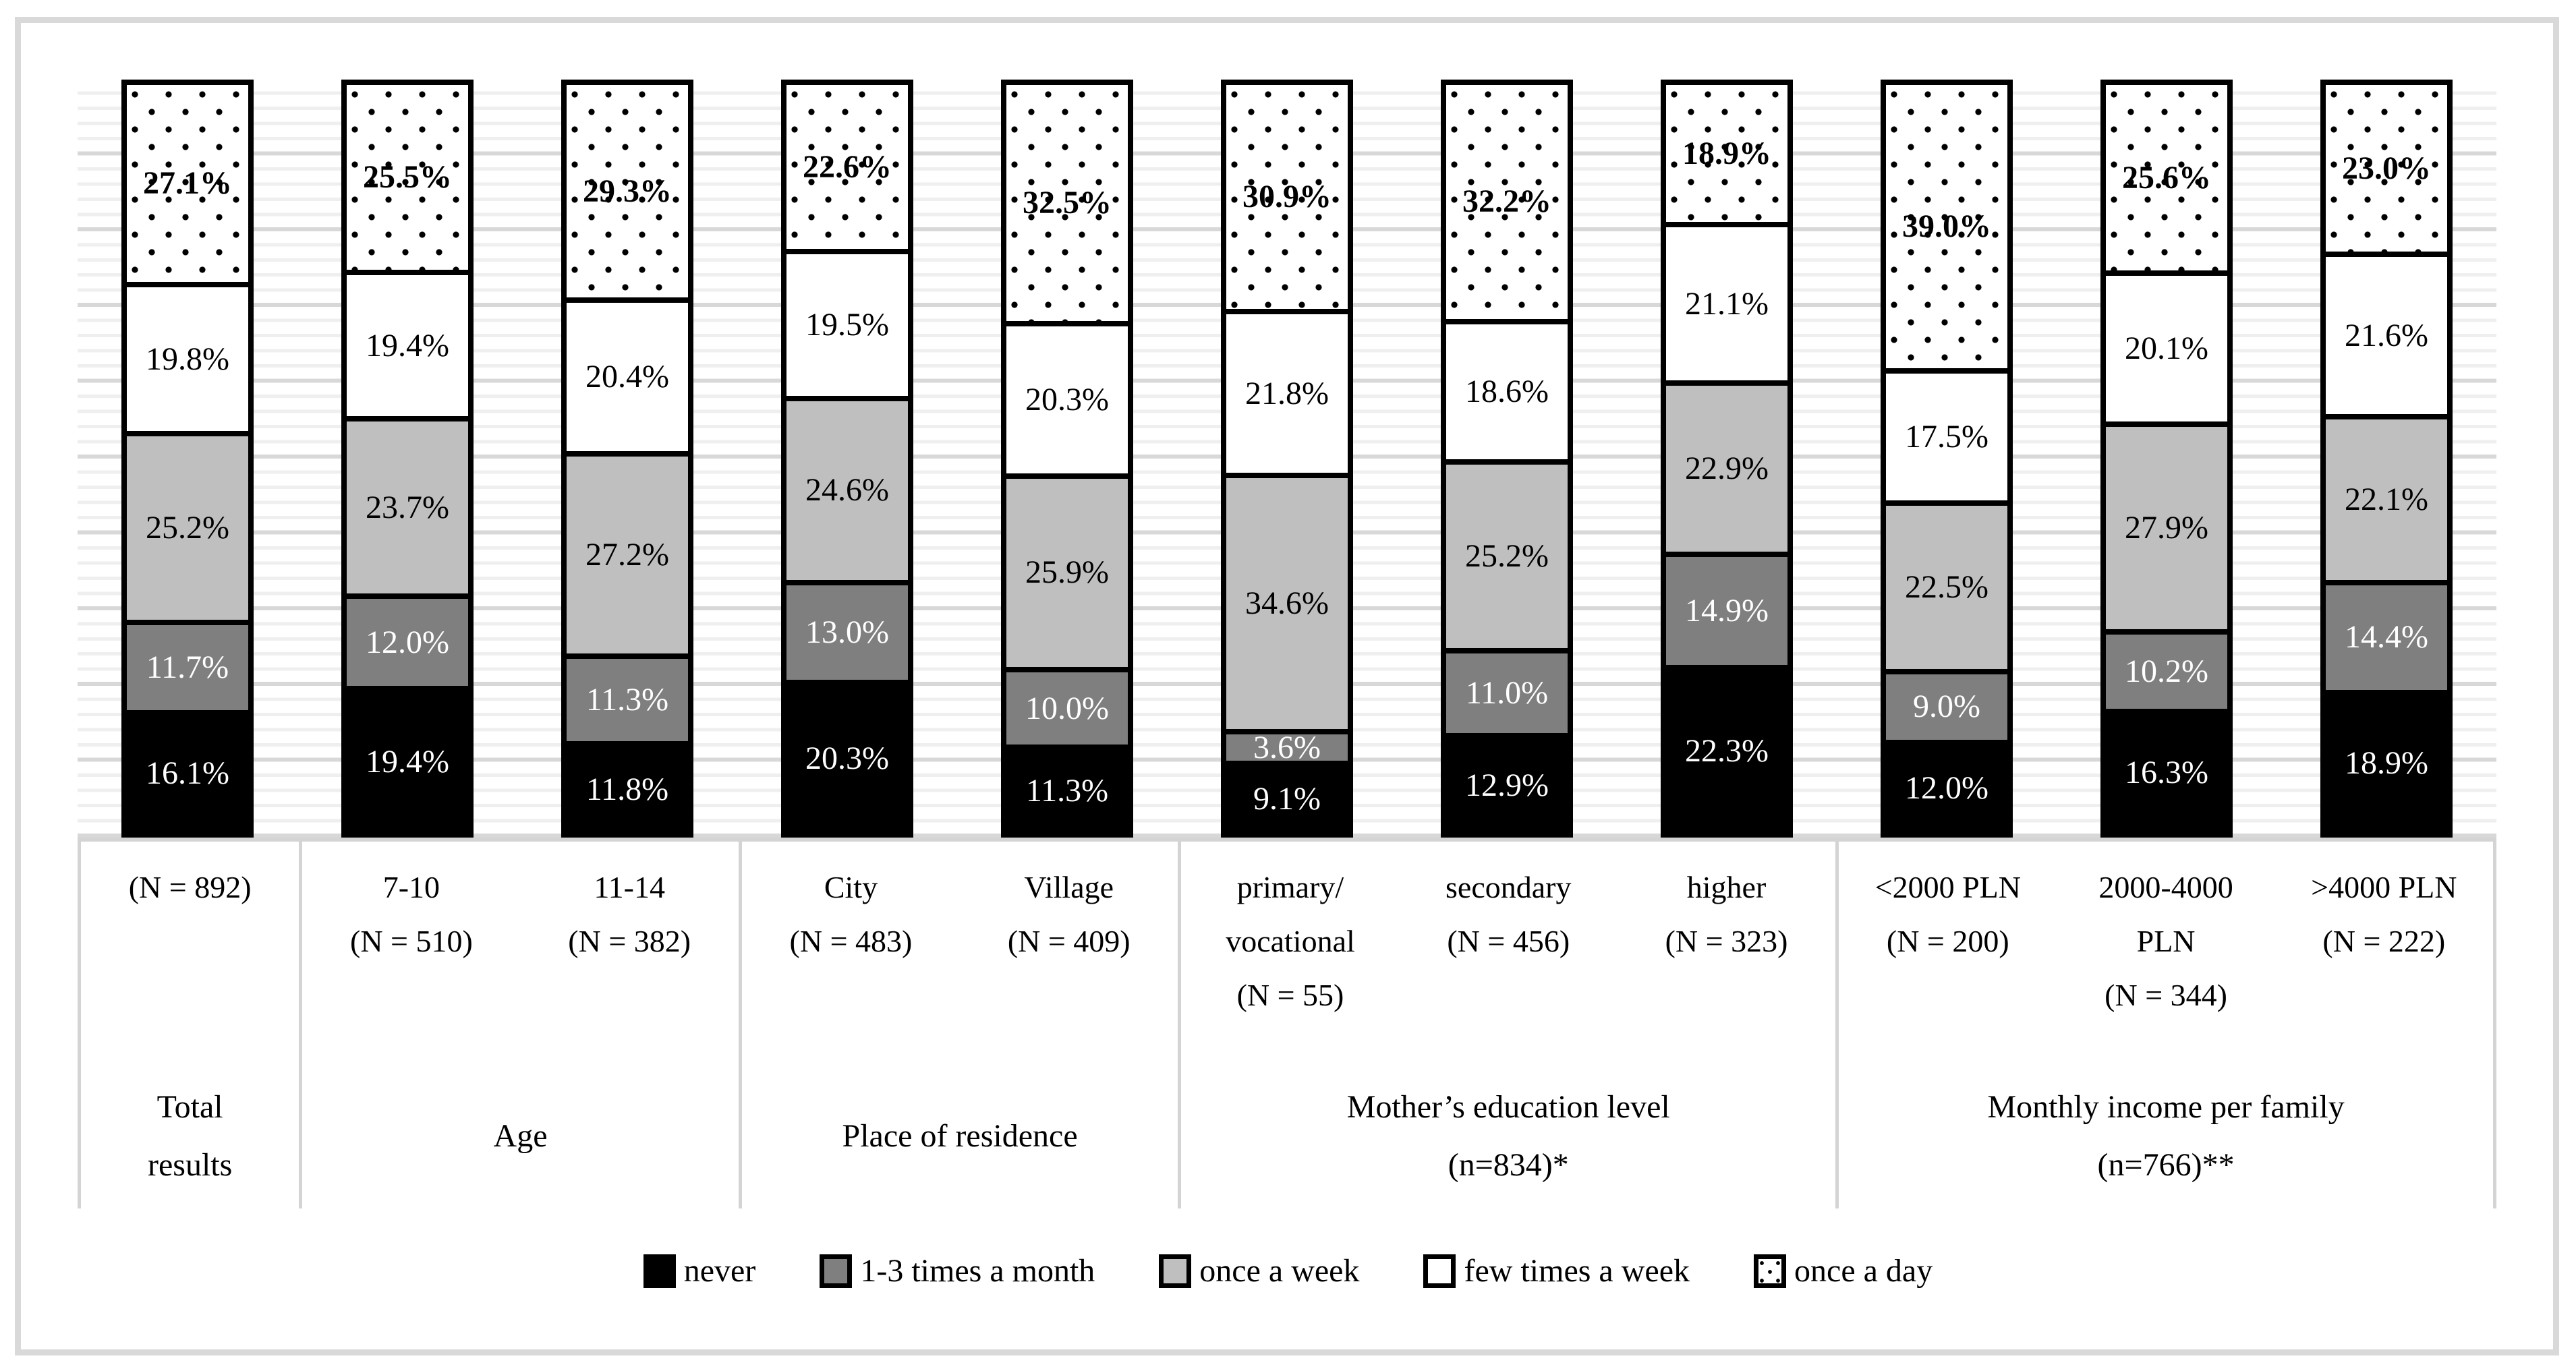 This screenshot has height=1371, width=2576. I want to click on group-title-line: Total, so click(189, 1106).